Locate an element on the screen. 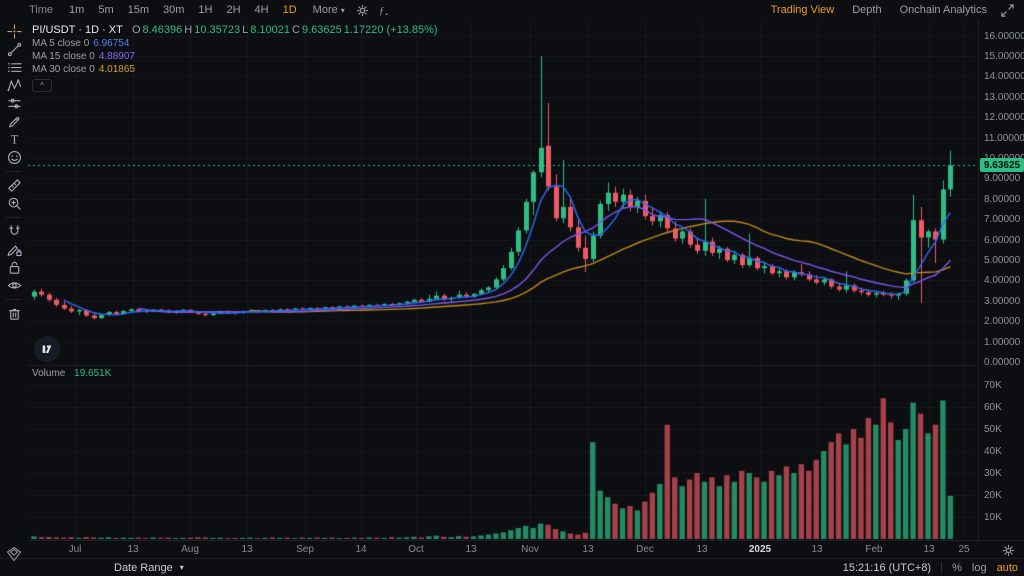  ma-label: MA 5 close 0 is located at coordinates (61, 43).